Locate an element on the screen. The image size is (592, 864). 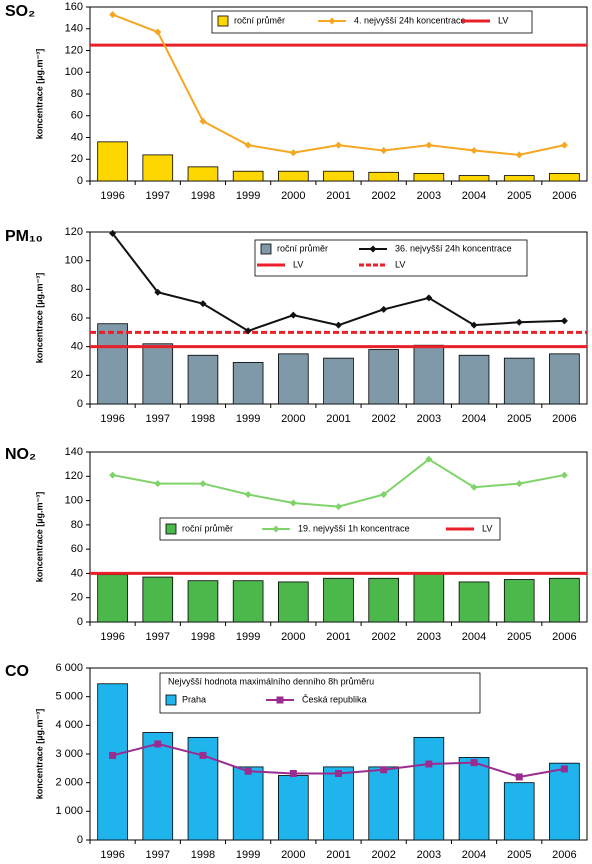
chart-title: PM₁₀ is located at coordinates (24, 236).